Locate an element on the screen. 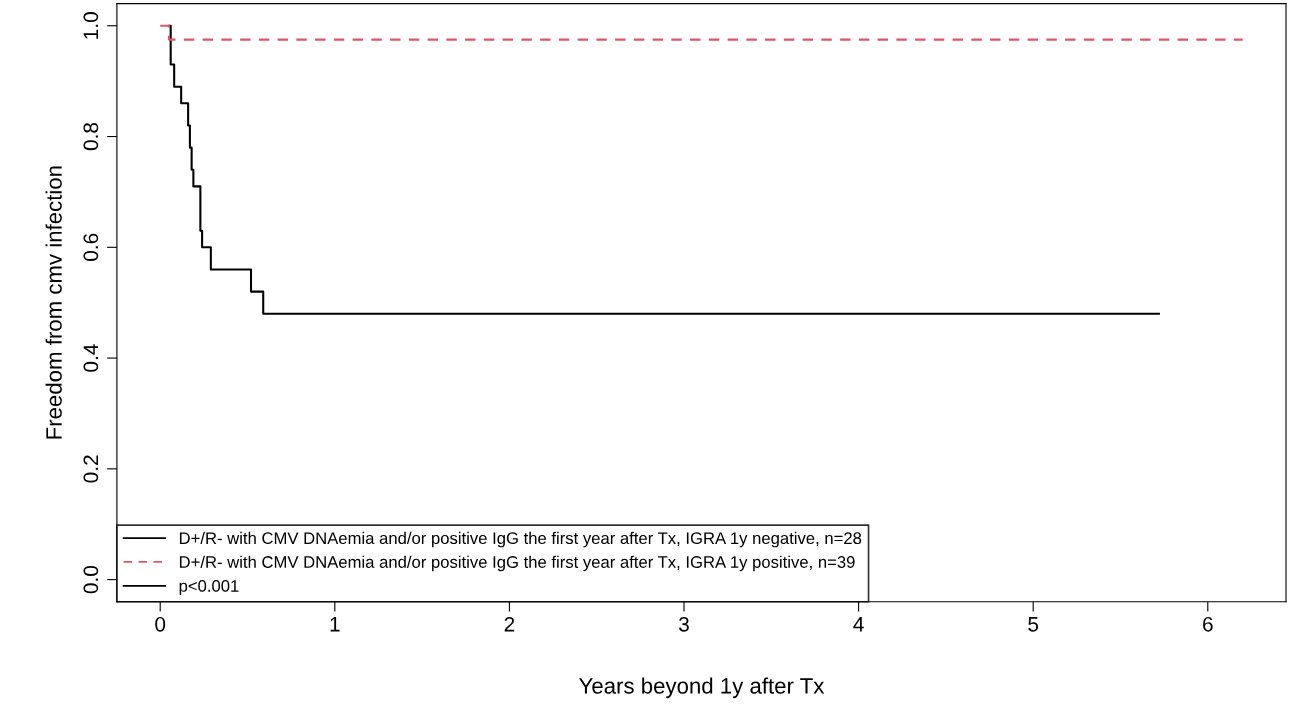  x-tick-label: 4 is located at coordinates (858, 624).